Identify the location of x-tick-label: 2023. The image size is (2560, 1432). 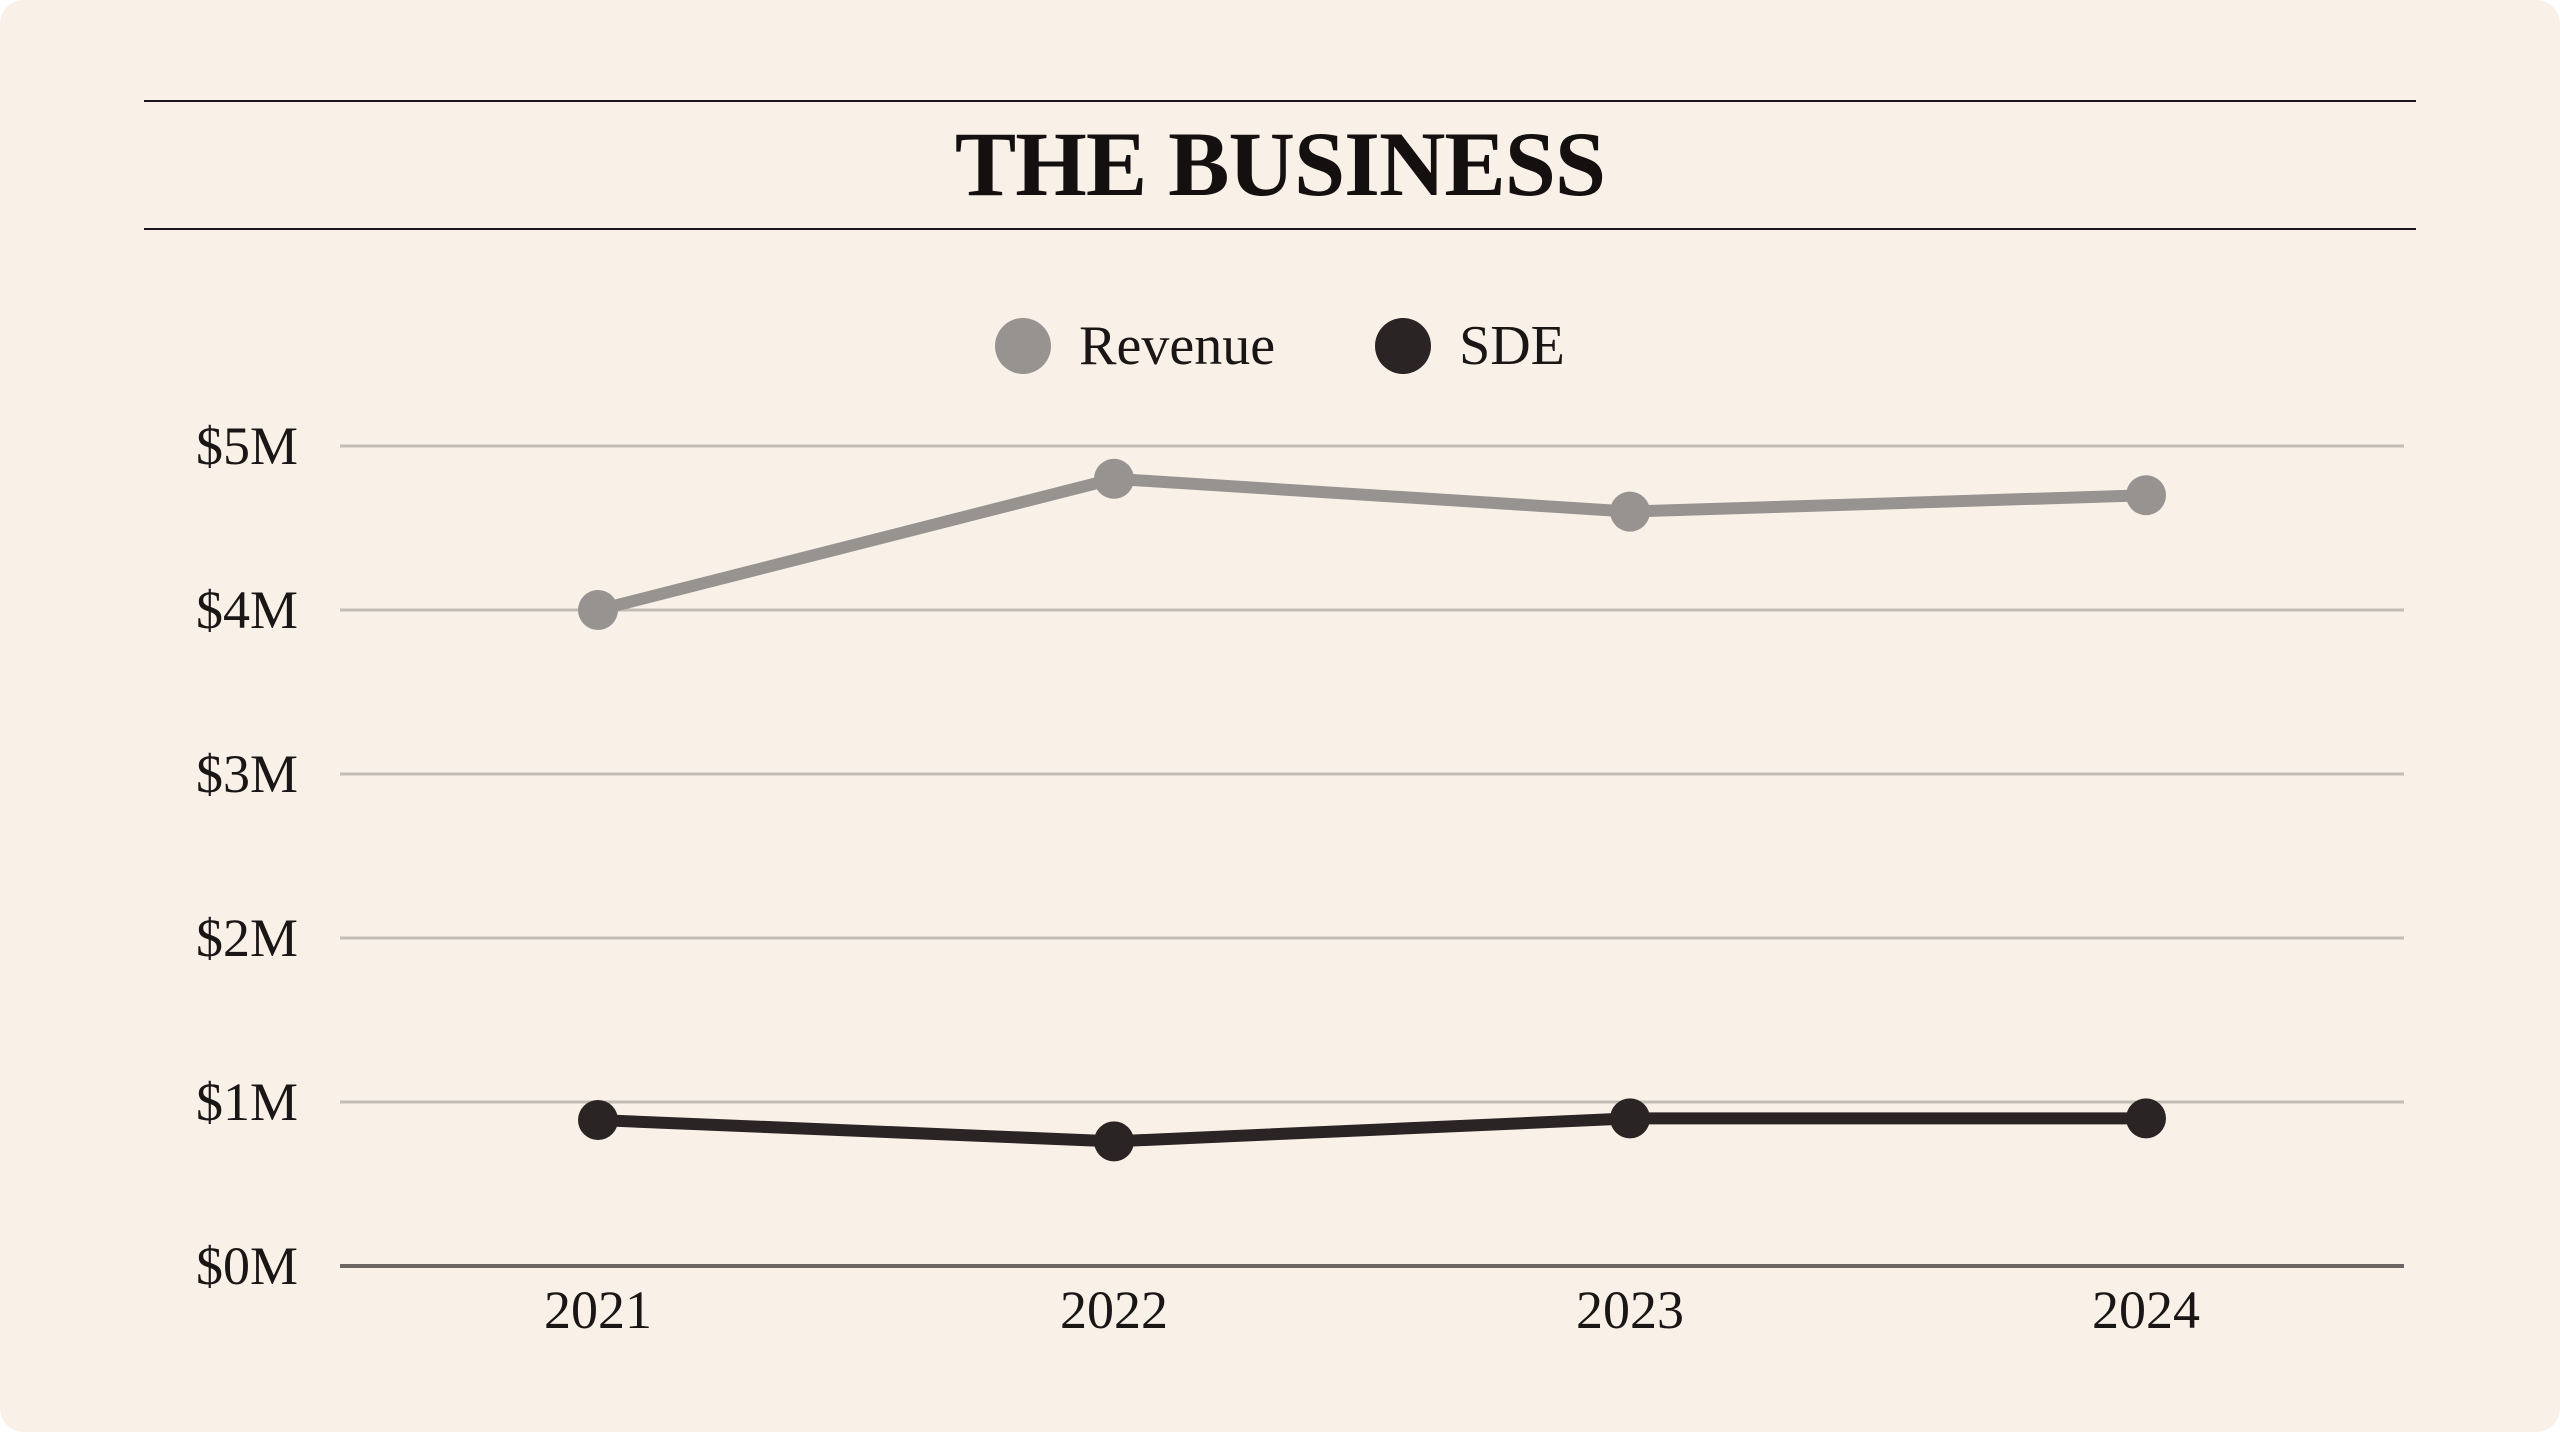
(1630, 1310).